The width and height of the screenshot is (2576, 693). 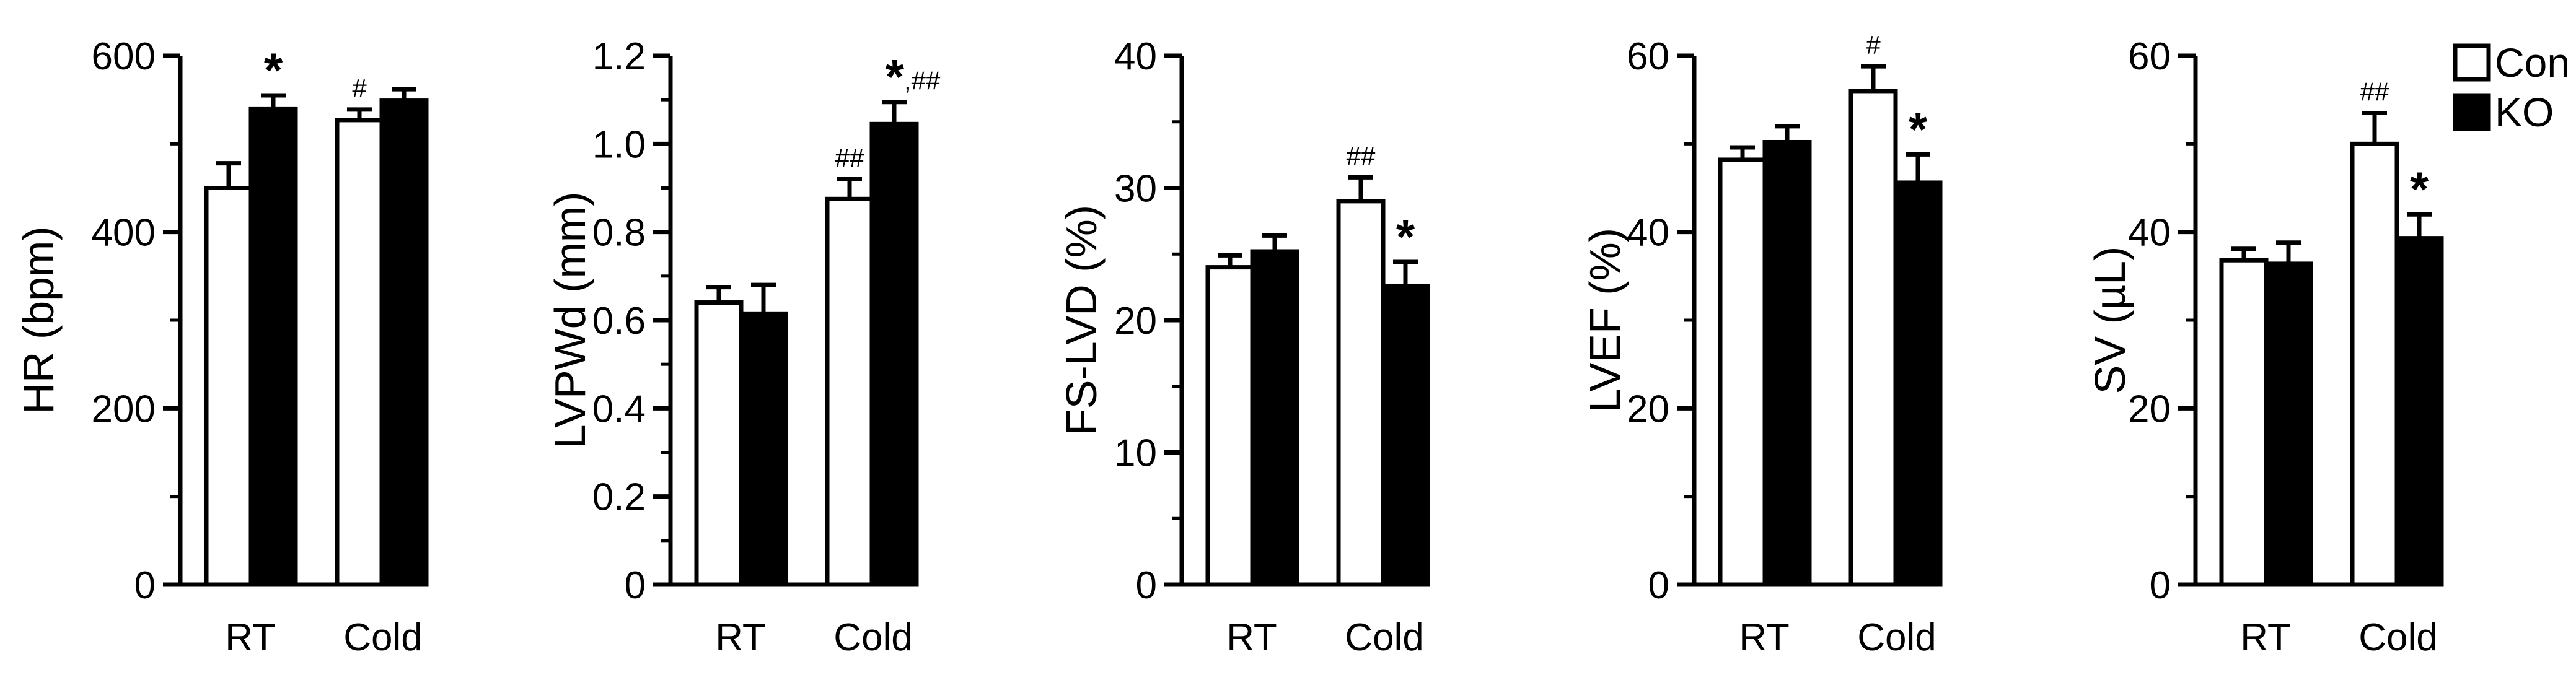 I want to click on y-axis-title: SV (µL), so click(x=2110, y=320).